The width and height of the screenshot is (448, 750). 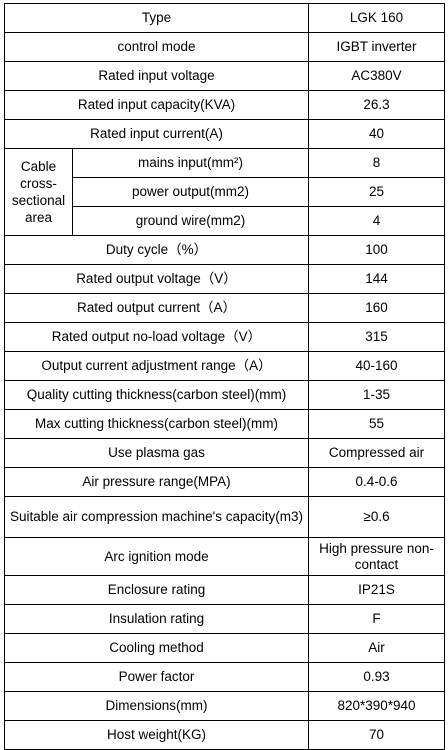 I want to click on row-value: 160, so click(x=376, y=308).